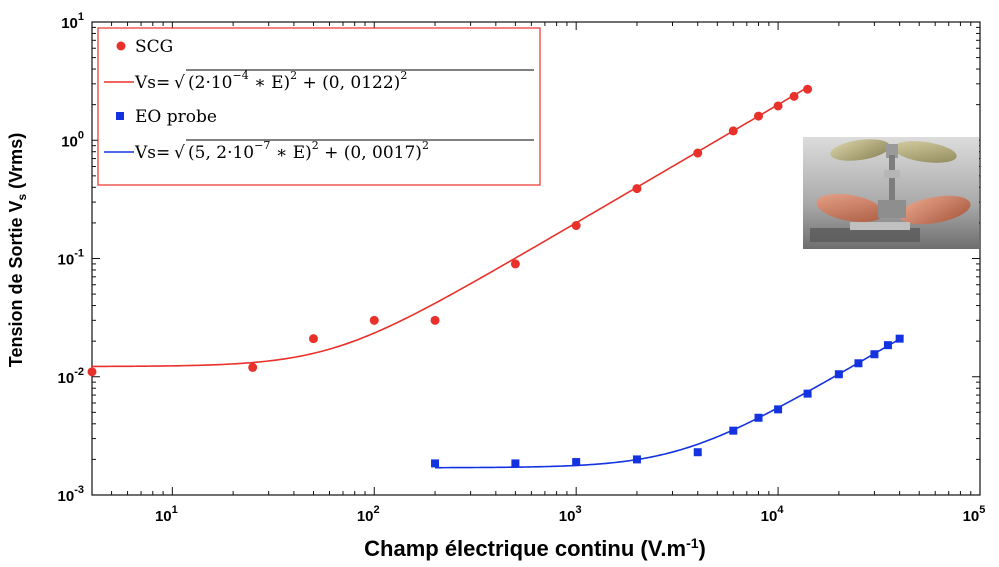 This screenshot has height=567, width=999. I want to click on x-axis-title: Champ électrique continu (V.m-1), so click(535, 548).